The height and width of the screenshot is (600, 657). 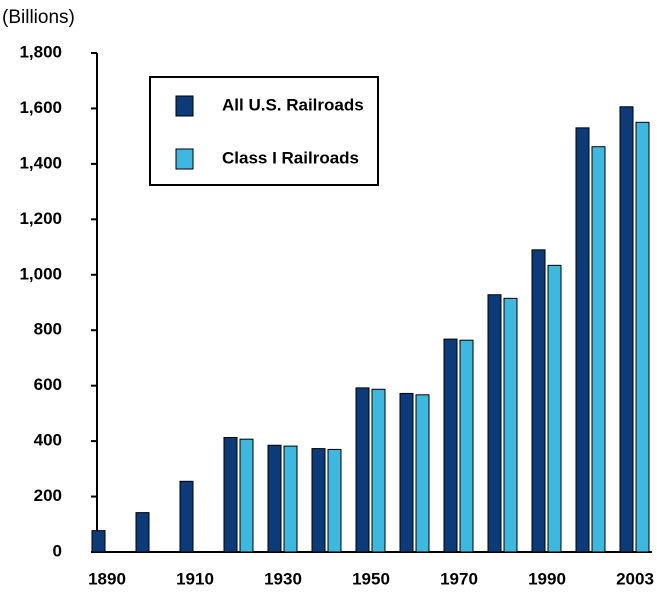 I want to click on x-tick-label: 1930, so click(x=283, y=578).